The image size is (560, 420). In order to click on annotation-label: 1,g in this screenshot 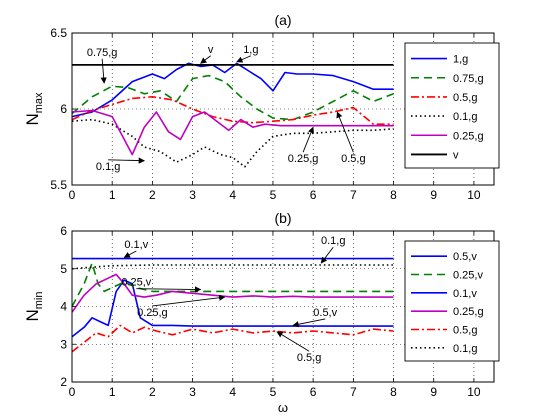, I will do `click(250, 50)`.